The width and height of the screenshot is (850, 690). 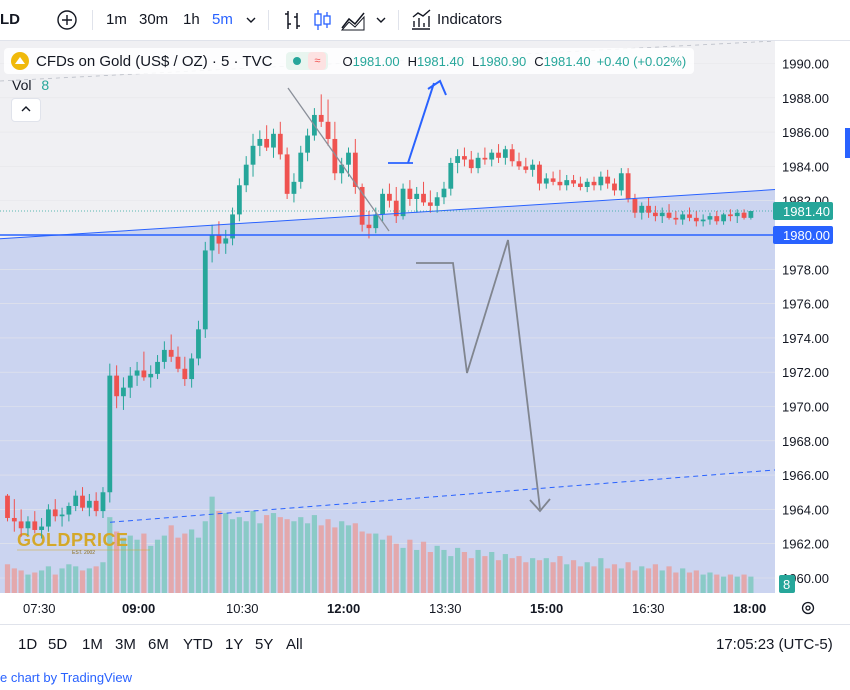 What do you see at coordinates (198, 644) in the screenshot?
I see `range-ytd: YTD` at bounding box center [198, 644].